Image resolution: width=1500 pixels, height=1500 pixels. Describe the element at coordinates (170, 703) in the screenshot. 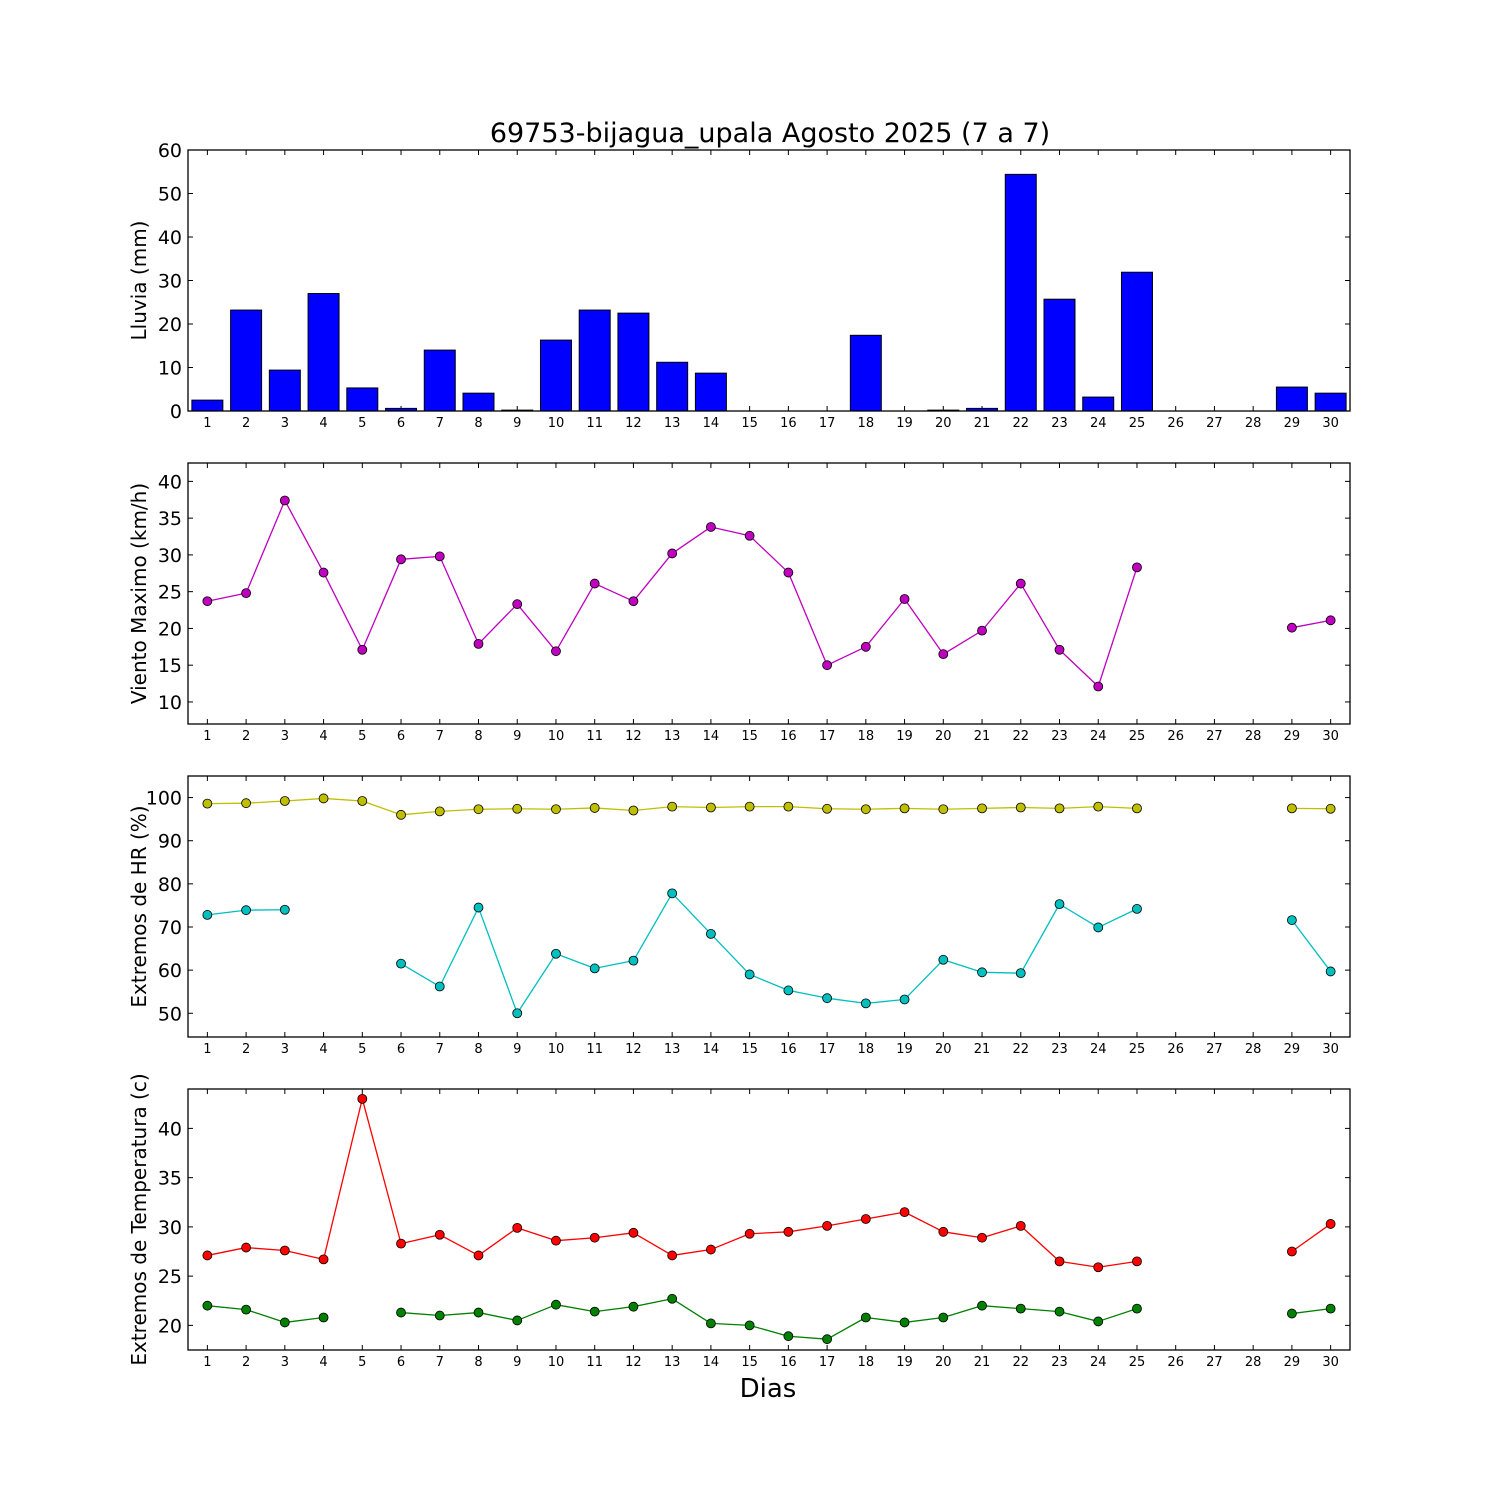

I see `y-tick-label: 10` at that location.